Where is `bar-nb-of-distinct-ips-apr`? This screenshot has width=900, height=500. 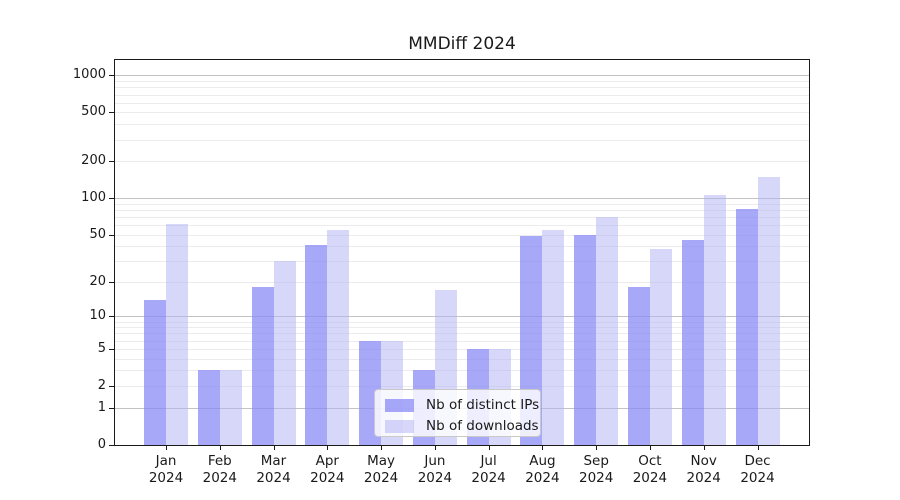
bar-nb-of-distinct-ips-apr is located at coordinates (316, 344).